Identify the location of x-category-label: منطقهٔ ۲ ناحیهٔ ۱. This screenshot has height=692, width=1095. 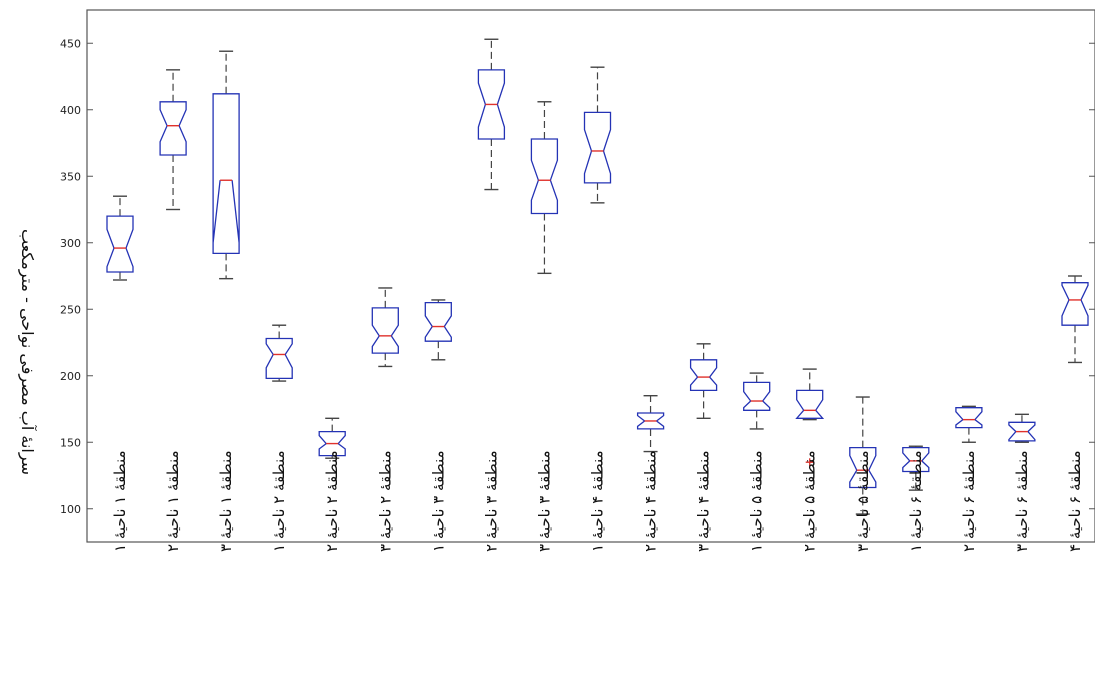
(279, 501).